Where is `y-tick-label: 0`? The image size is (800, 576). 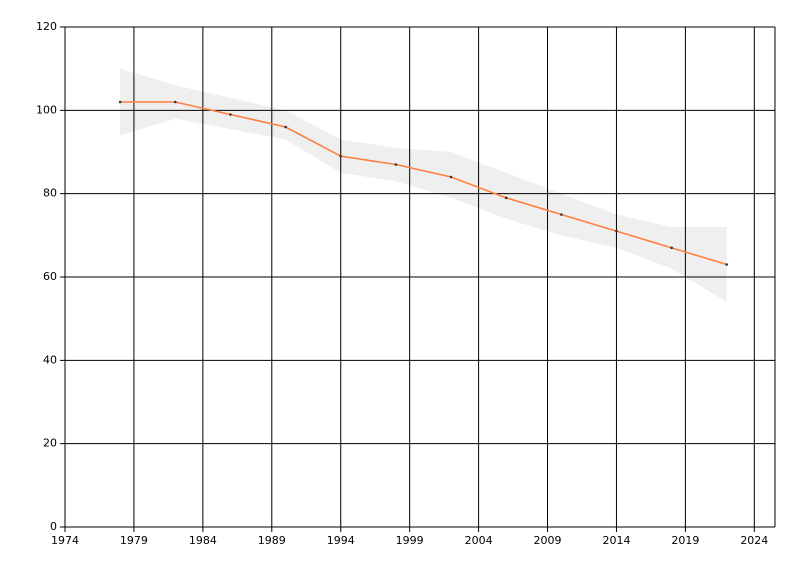 y-tick-label: 0 is located at coordinates (53, 526).